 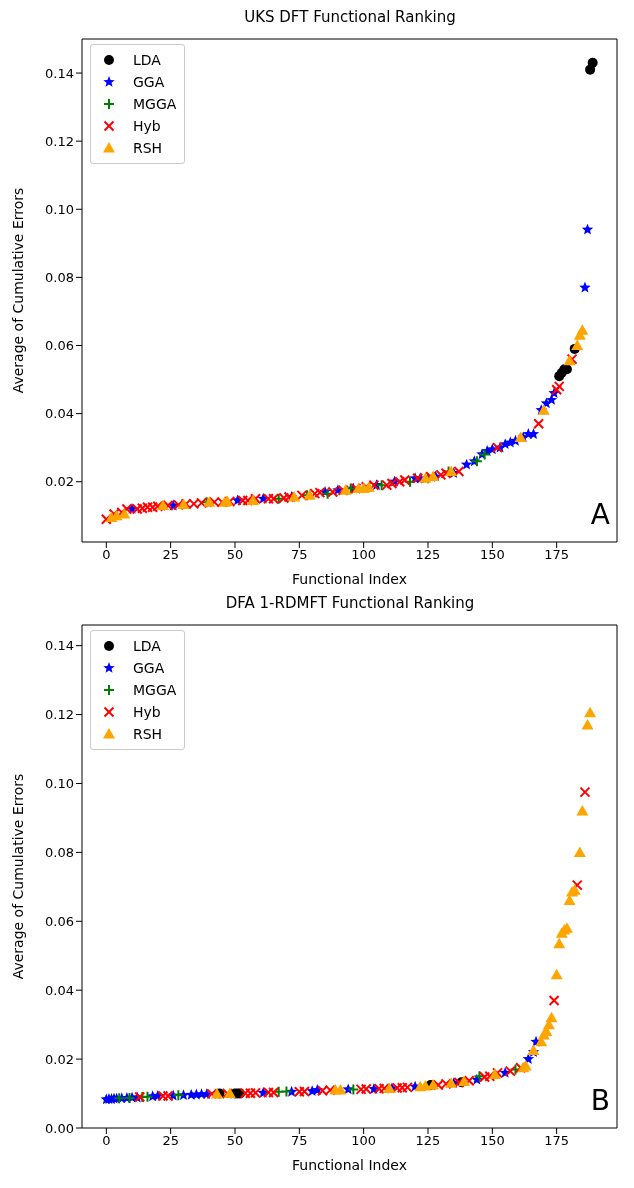 What do you see at coordinates (600, 1100) in the screenshot?
I see `annotation: B` at bounding box center [600, 1100].